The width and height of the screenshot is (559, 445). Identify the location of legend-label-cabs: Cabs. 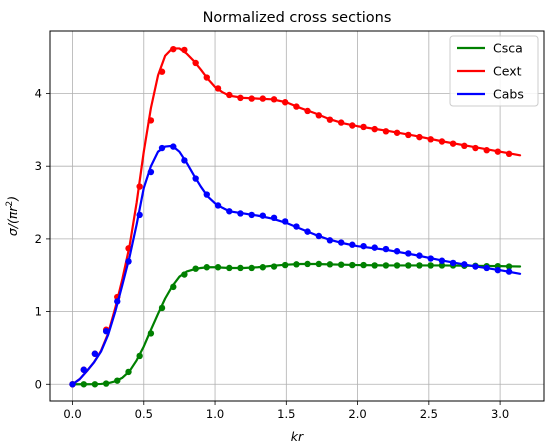
(508, 94).